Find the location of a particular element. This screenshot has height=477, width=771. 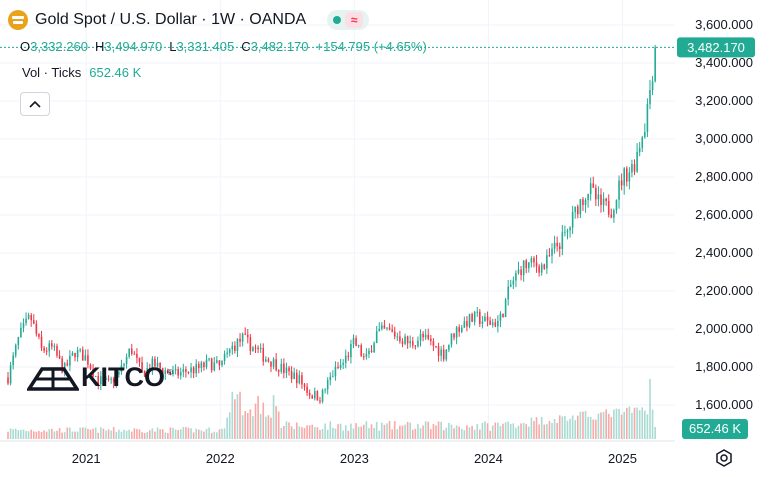

symbol-title: Gold Spot / U.S. Dollar · 1W · OANDA is located at coordinates (171, 19).